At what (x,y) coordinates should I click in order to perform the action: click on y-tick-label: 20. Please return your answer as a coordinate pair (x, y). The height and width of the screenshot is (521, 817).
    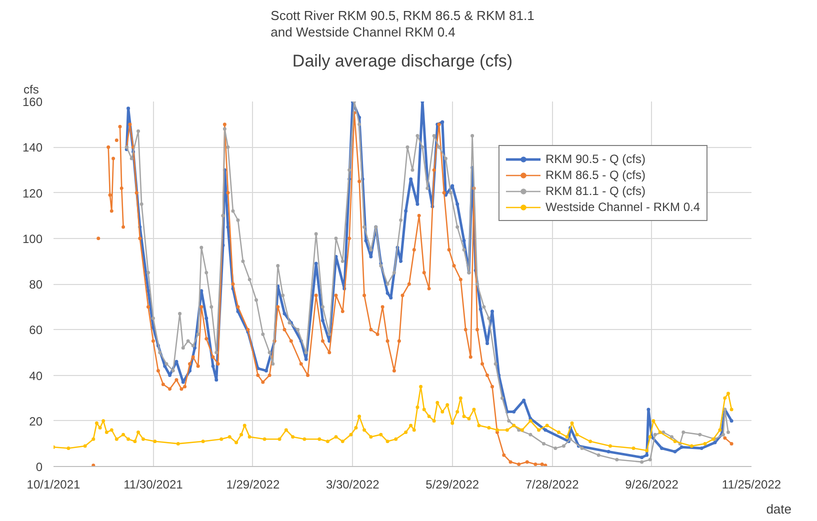
    Looking at the image, I should click on (36, 421).